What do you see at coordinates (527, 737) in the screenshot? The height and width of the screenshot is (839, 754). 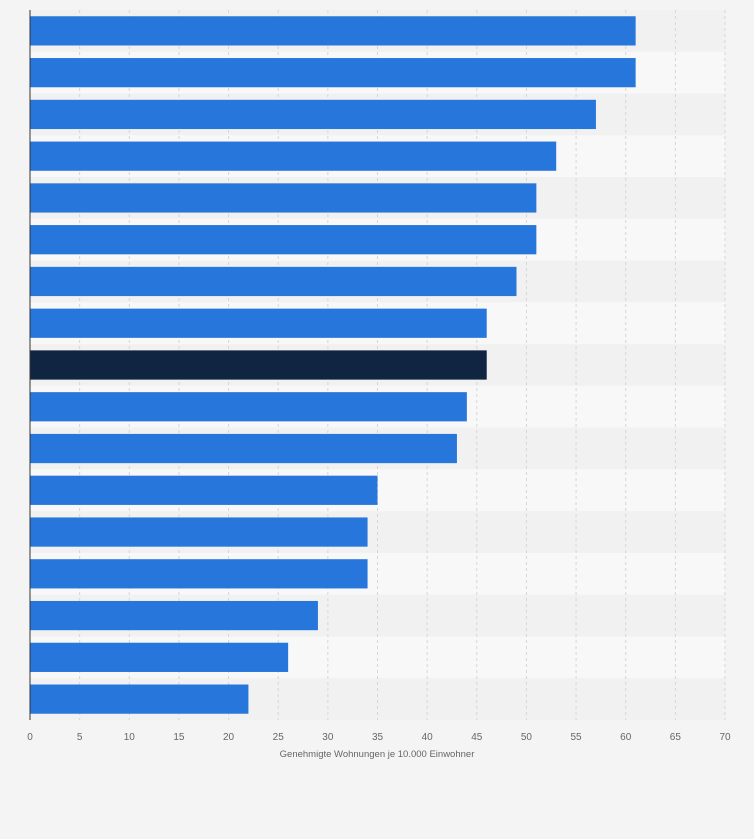 I see `x-tick-label: 50` at bounding box center [527, 737].